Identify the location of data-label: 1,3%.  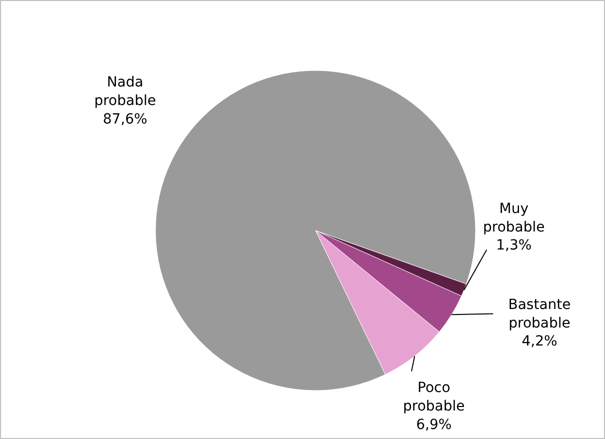
(514, 246).